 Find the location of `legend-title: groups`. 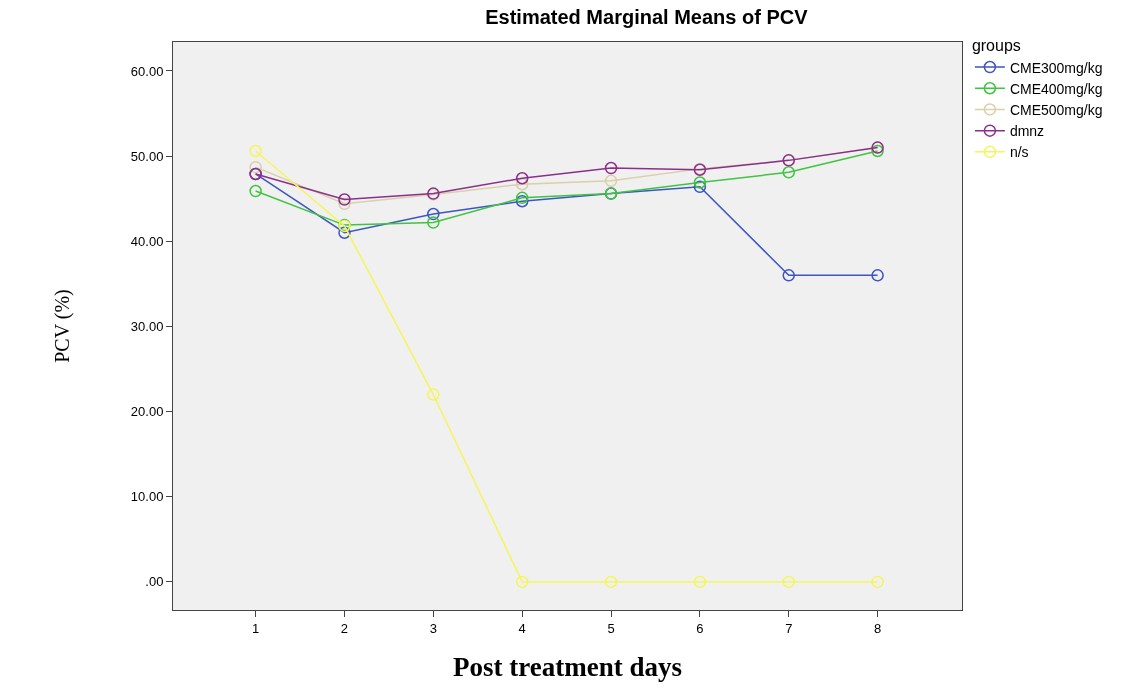

legend-title: groups is located at coordinates (996, 46).